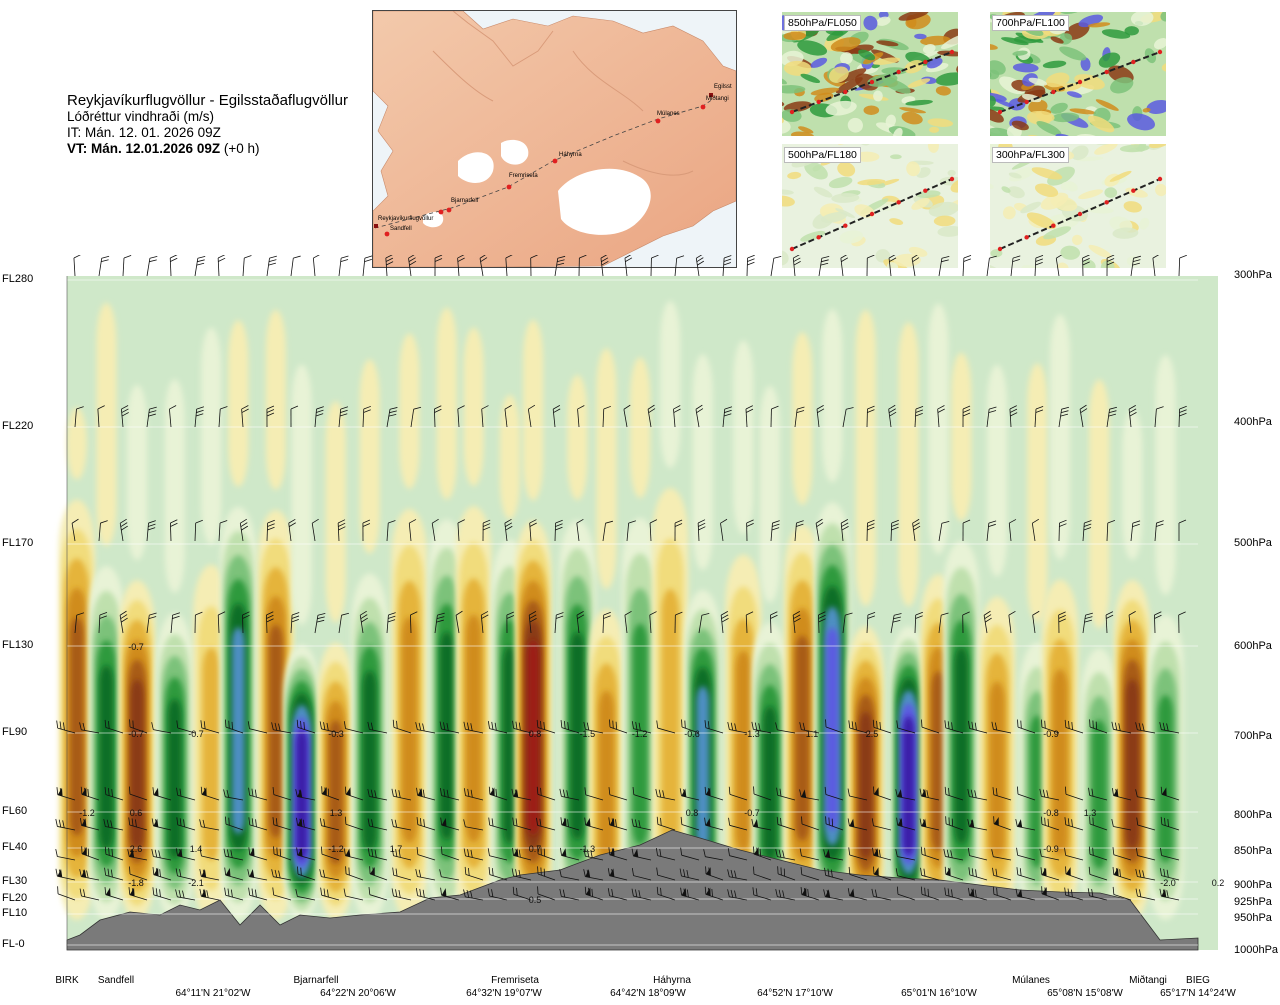 Image resolution: width=1280 pixels, height=1005 pixels. I want to click on subtitle: Lóðréttur vindhraði (m/s), so click(141, 116).